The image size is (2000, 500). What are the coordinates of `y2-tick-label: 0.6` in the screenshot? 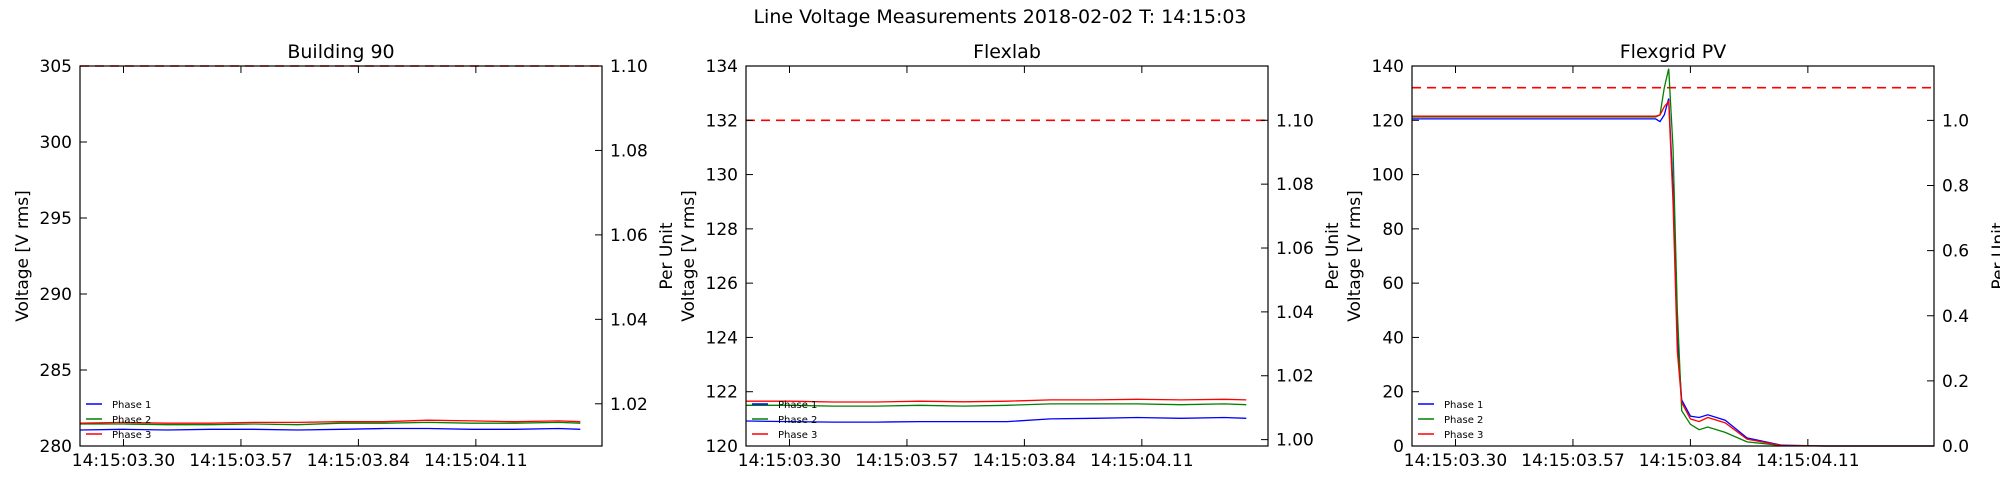 It's located at (1955, 252).